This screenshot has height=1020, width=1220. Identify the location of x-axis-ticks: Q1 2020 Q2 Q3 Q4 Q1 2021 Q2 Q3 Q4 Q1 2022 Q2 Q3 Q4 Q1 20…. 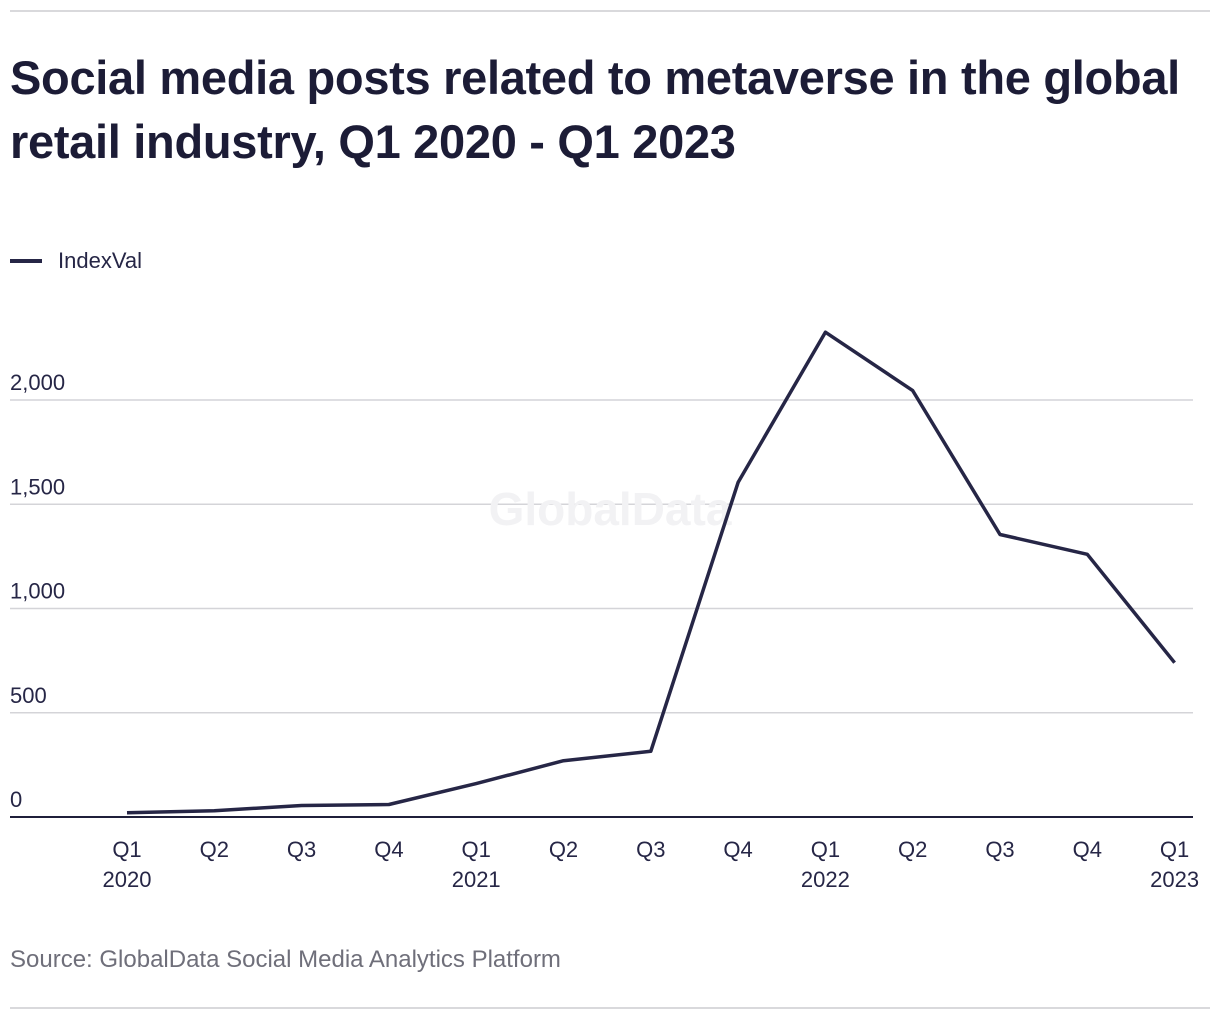
(651, 864).